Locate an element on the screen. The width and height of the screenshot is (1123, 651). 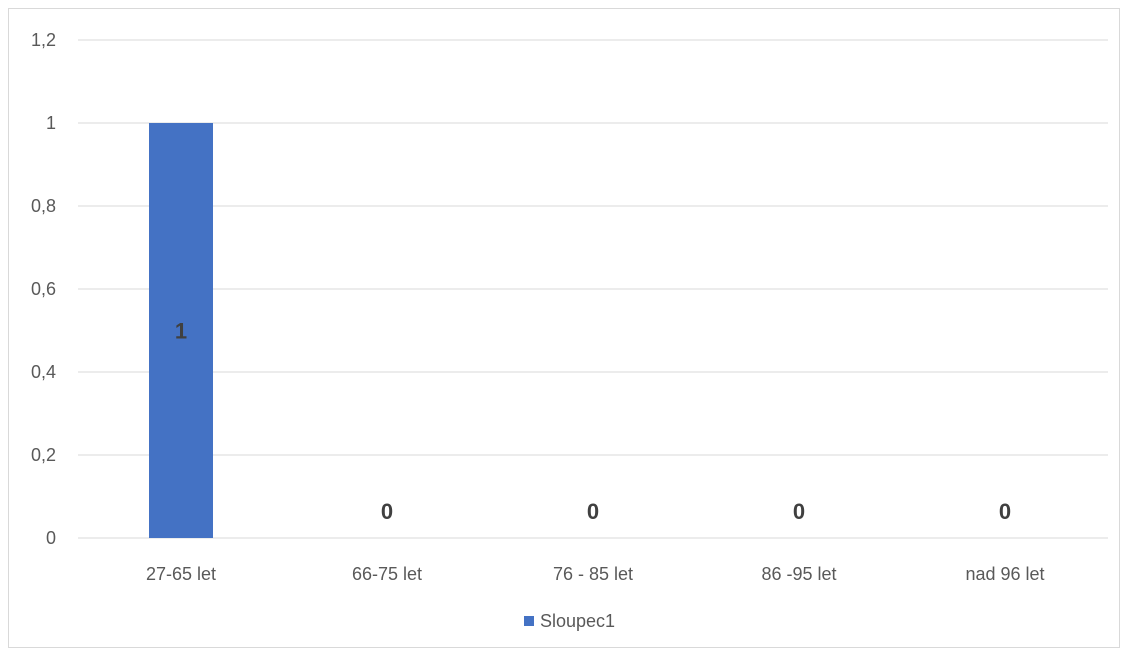
x-tick-label: 86 -95 let is located at coordinates (798, 574).